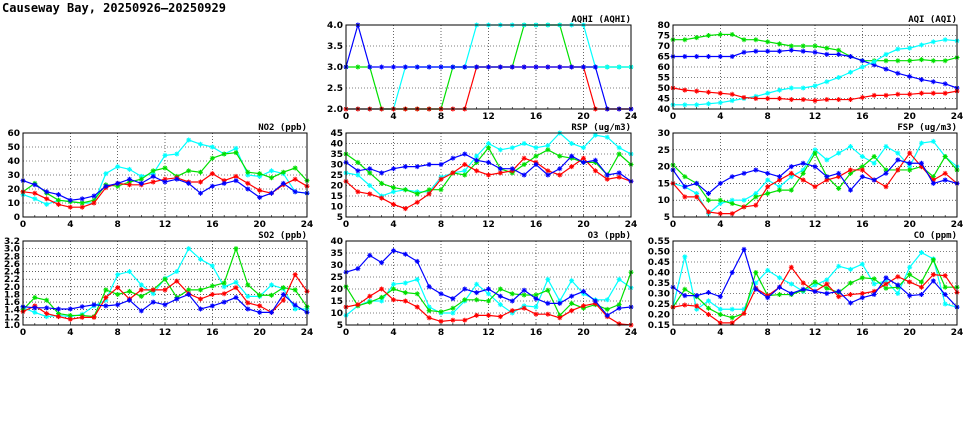  I want to click on y-tick-label: 0.15, so click(659, 326).